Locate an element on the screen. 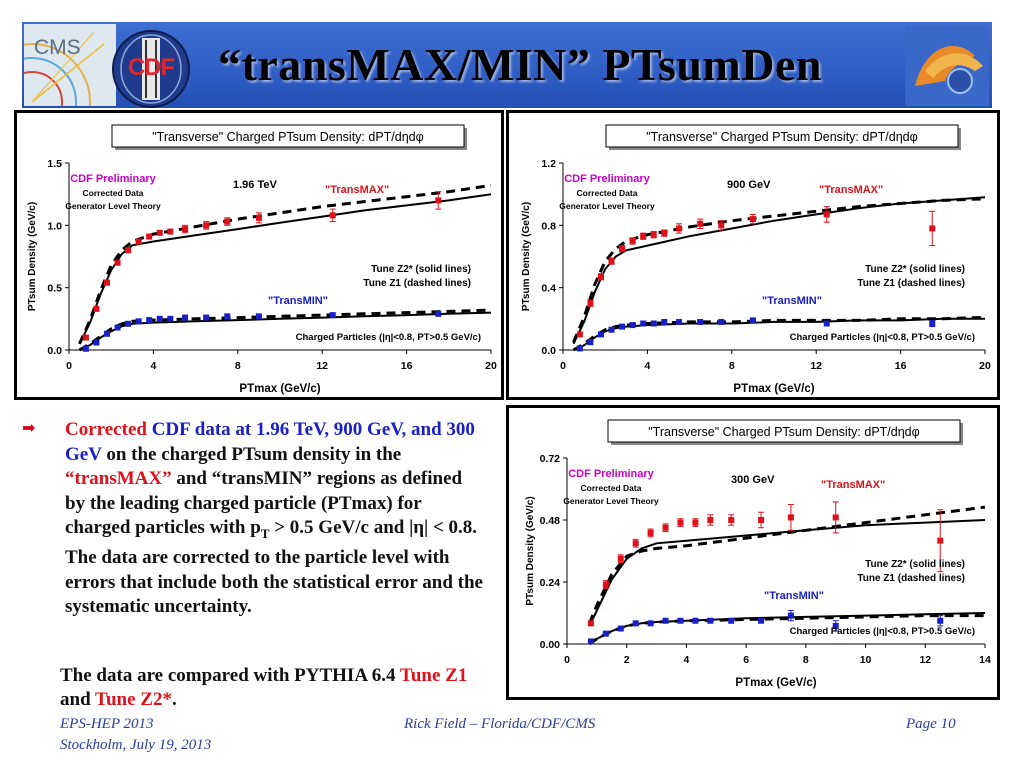 The height and width of the screenshot is (768, 1024). cdf-logo: CDF is located at coordinates (151, 69).